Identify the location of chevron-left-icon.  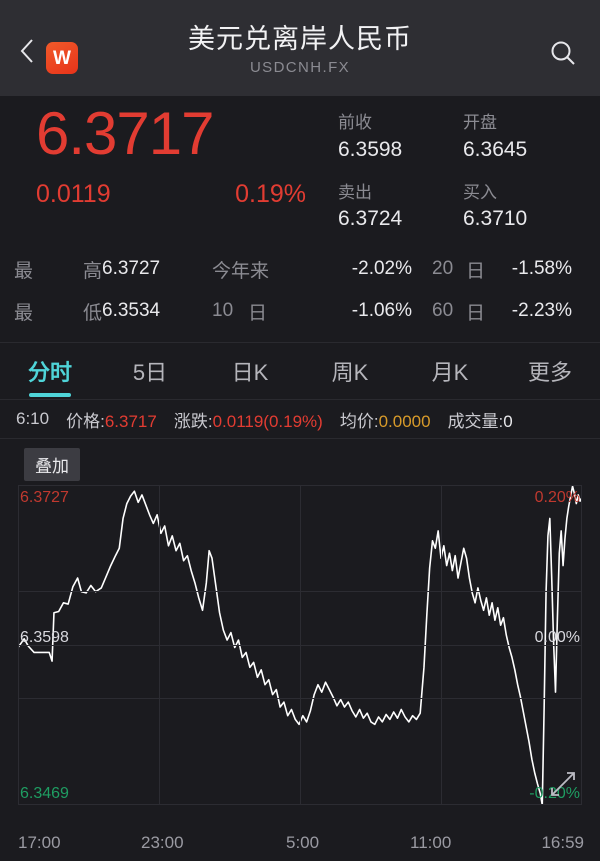
(26, 51).